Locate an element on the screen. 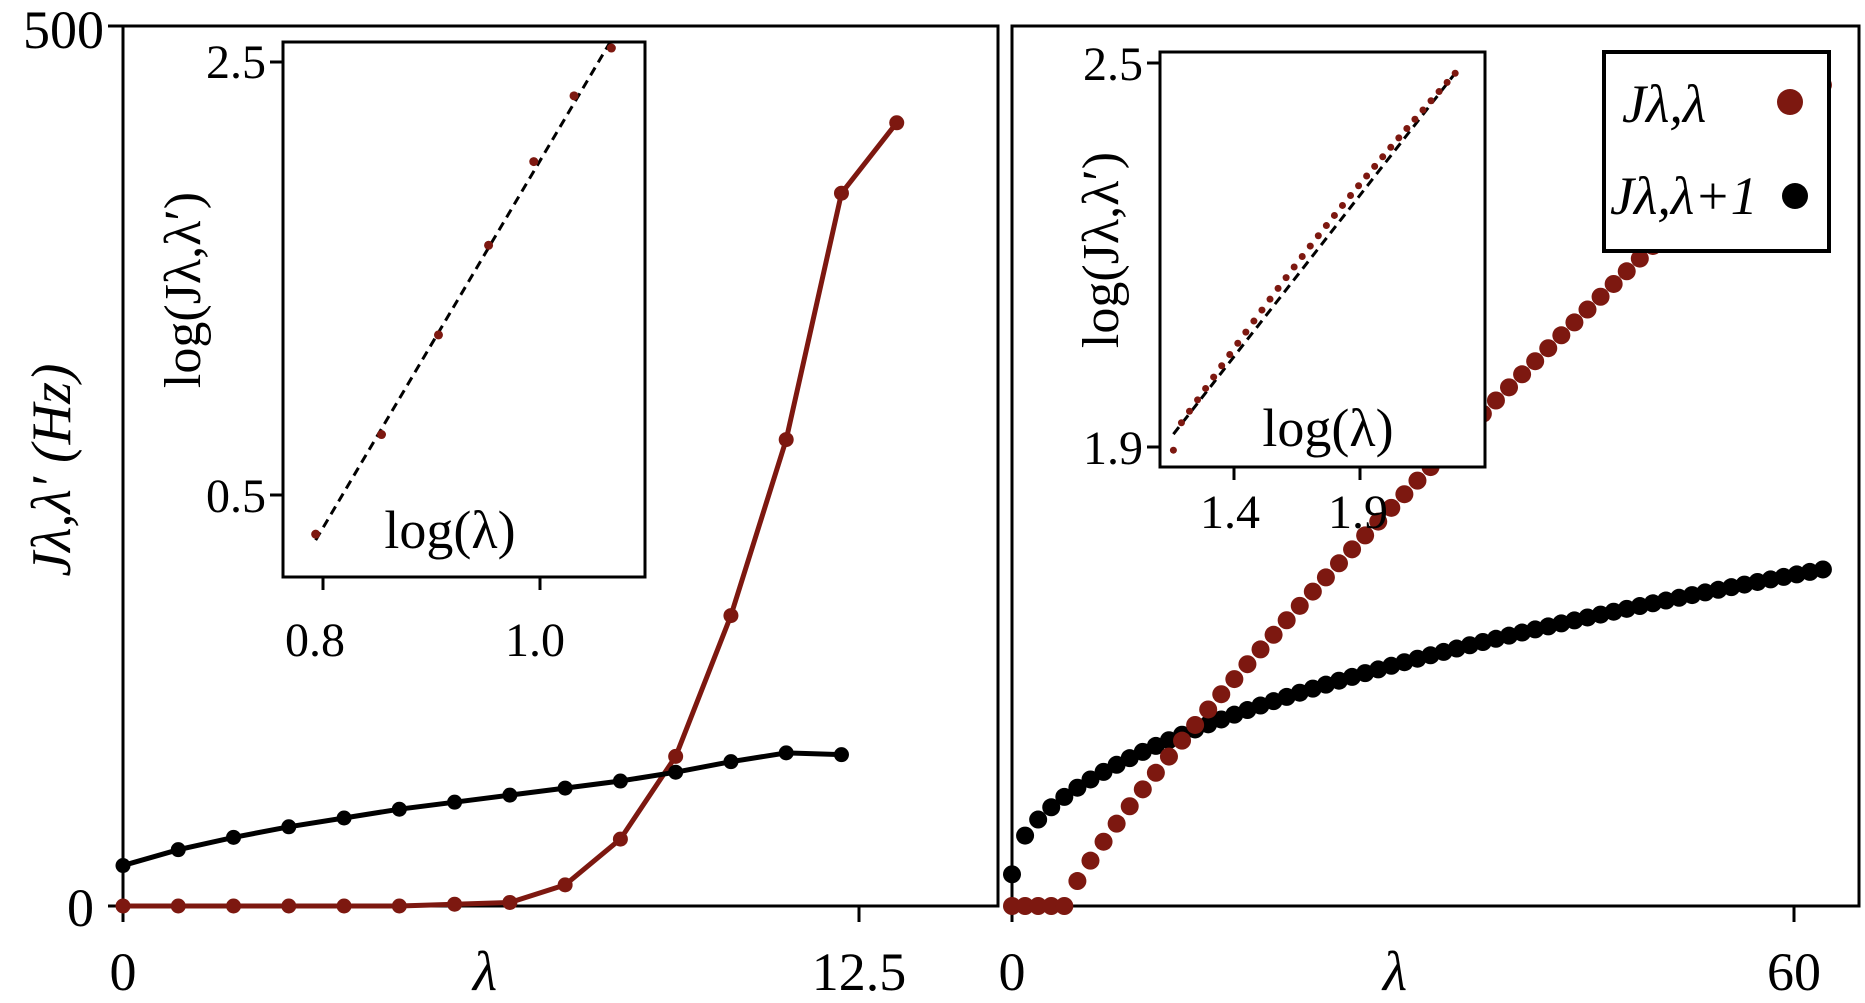 The image size is (1865, 1003). left-series-line-offdiagonal is located at coordinates (482, 809).